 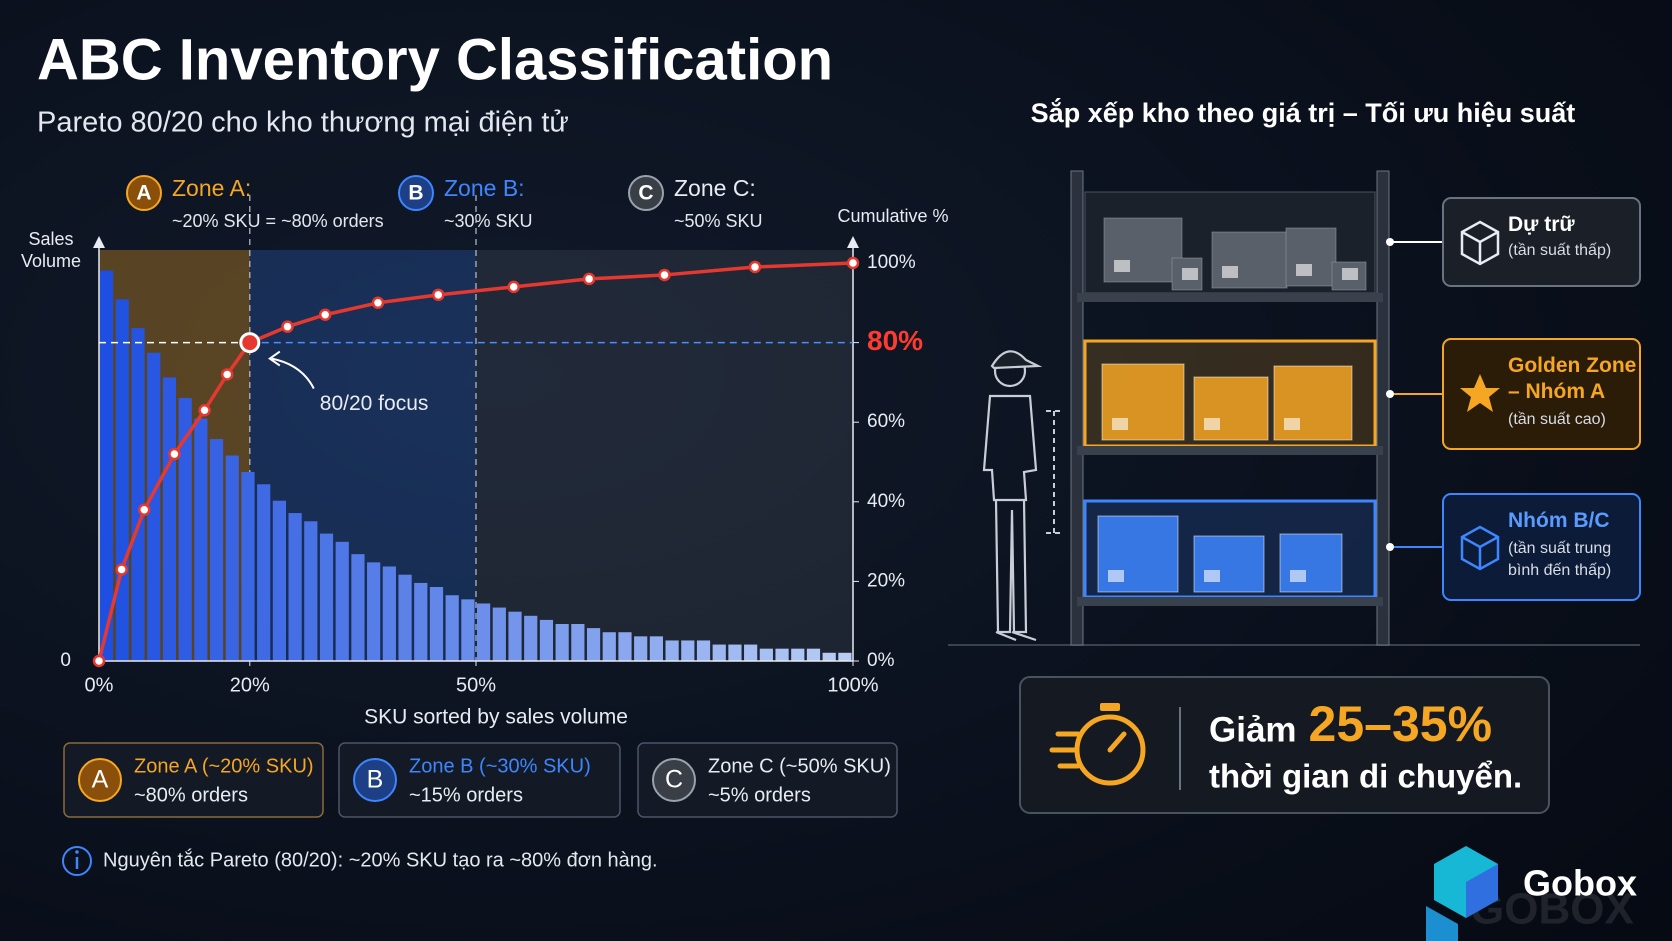 What do you see at coordinates (886, 421) in the screenshot?
I see `y2-tick-label: 60%` at bounding box center [886, 421].